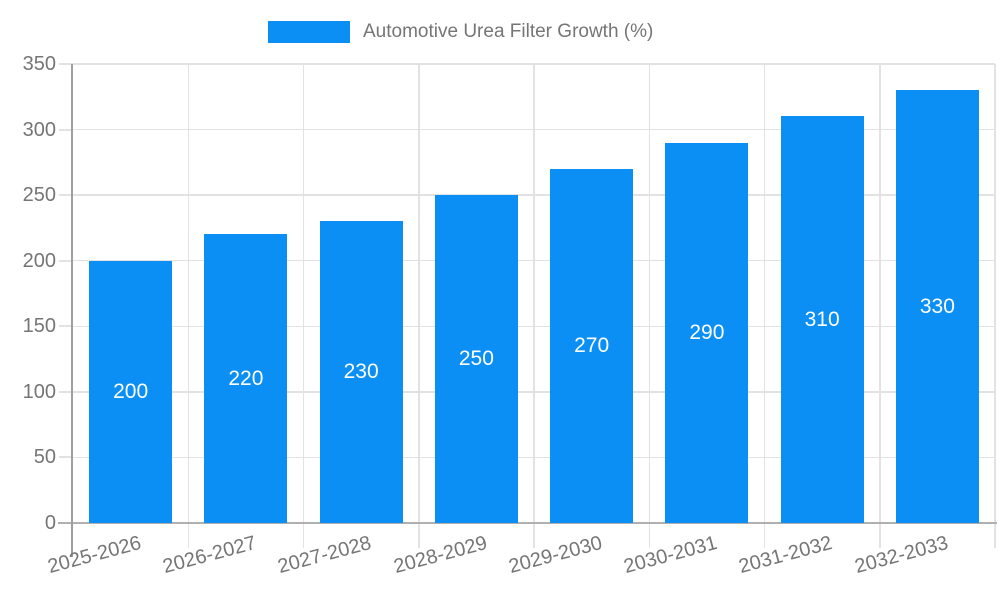 Image resolution: width=1000 pixels, height=600 pixels. I want to click on x-axis-tick-label: 2027-2028, so click(325, 554).